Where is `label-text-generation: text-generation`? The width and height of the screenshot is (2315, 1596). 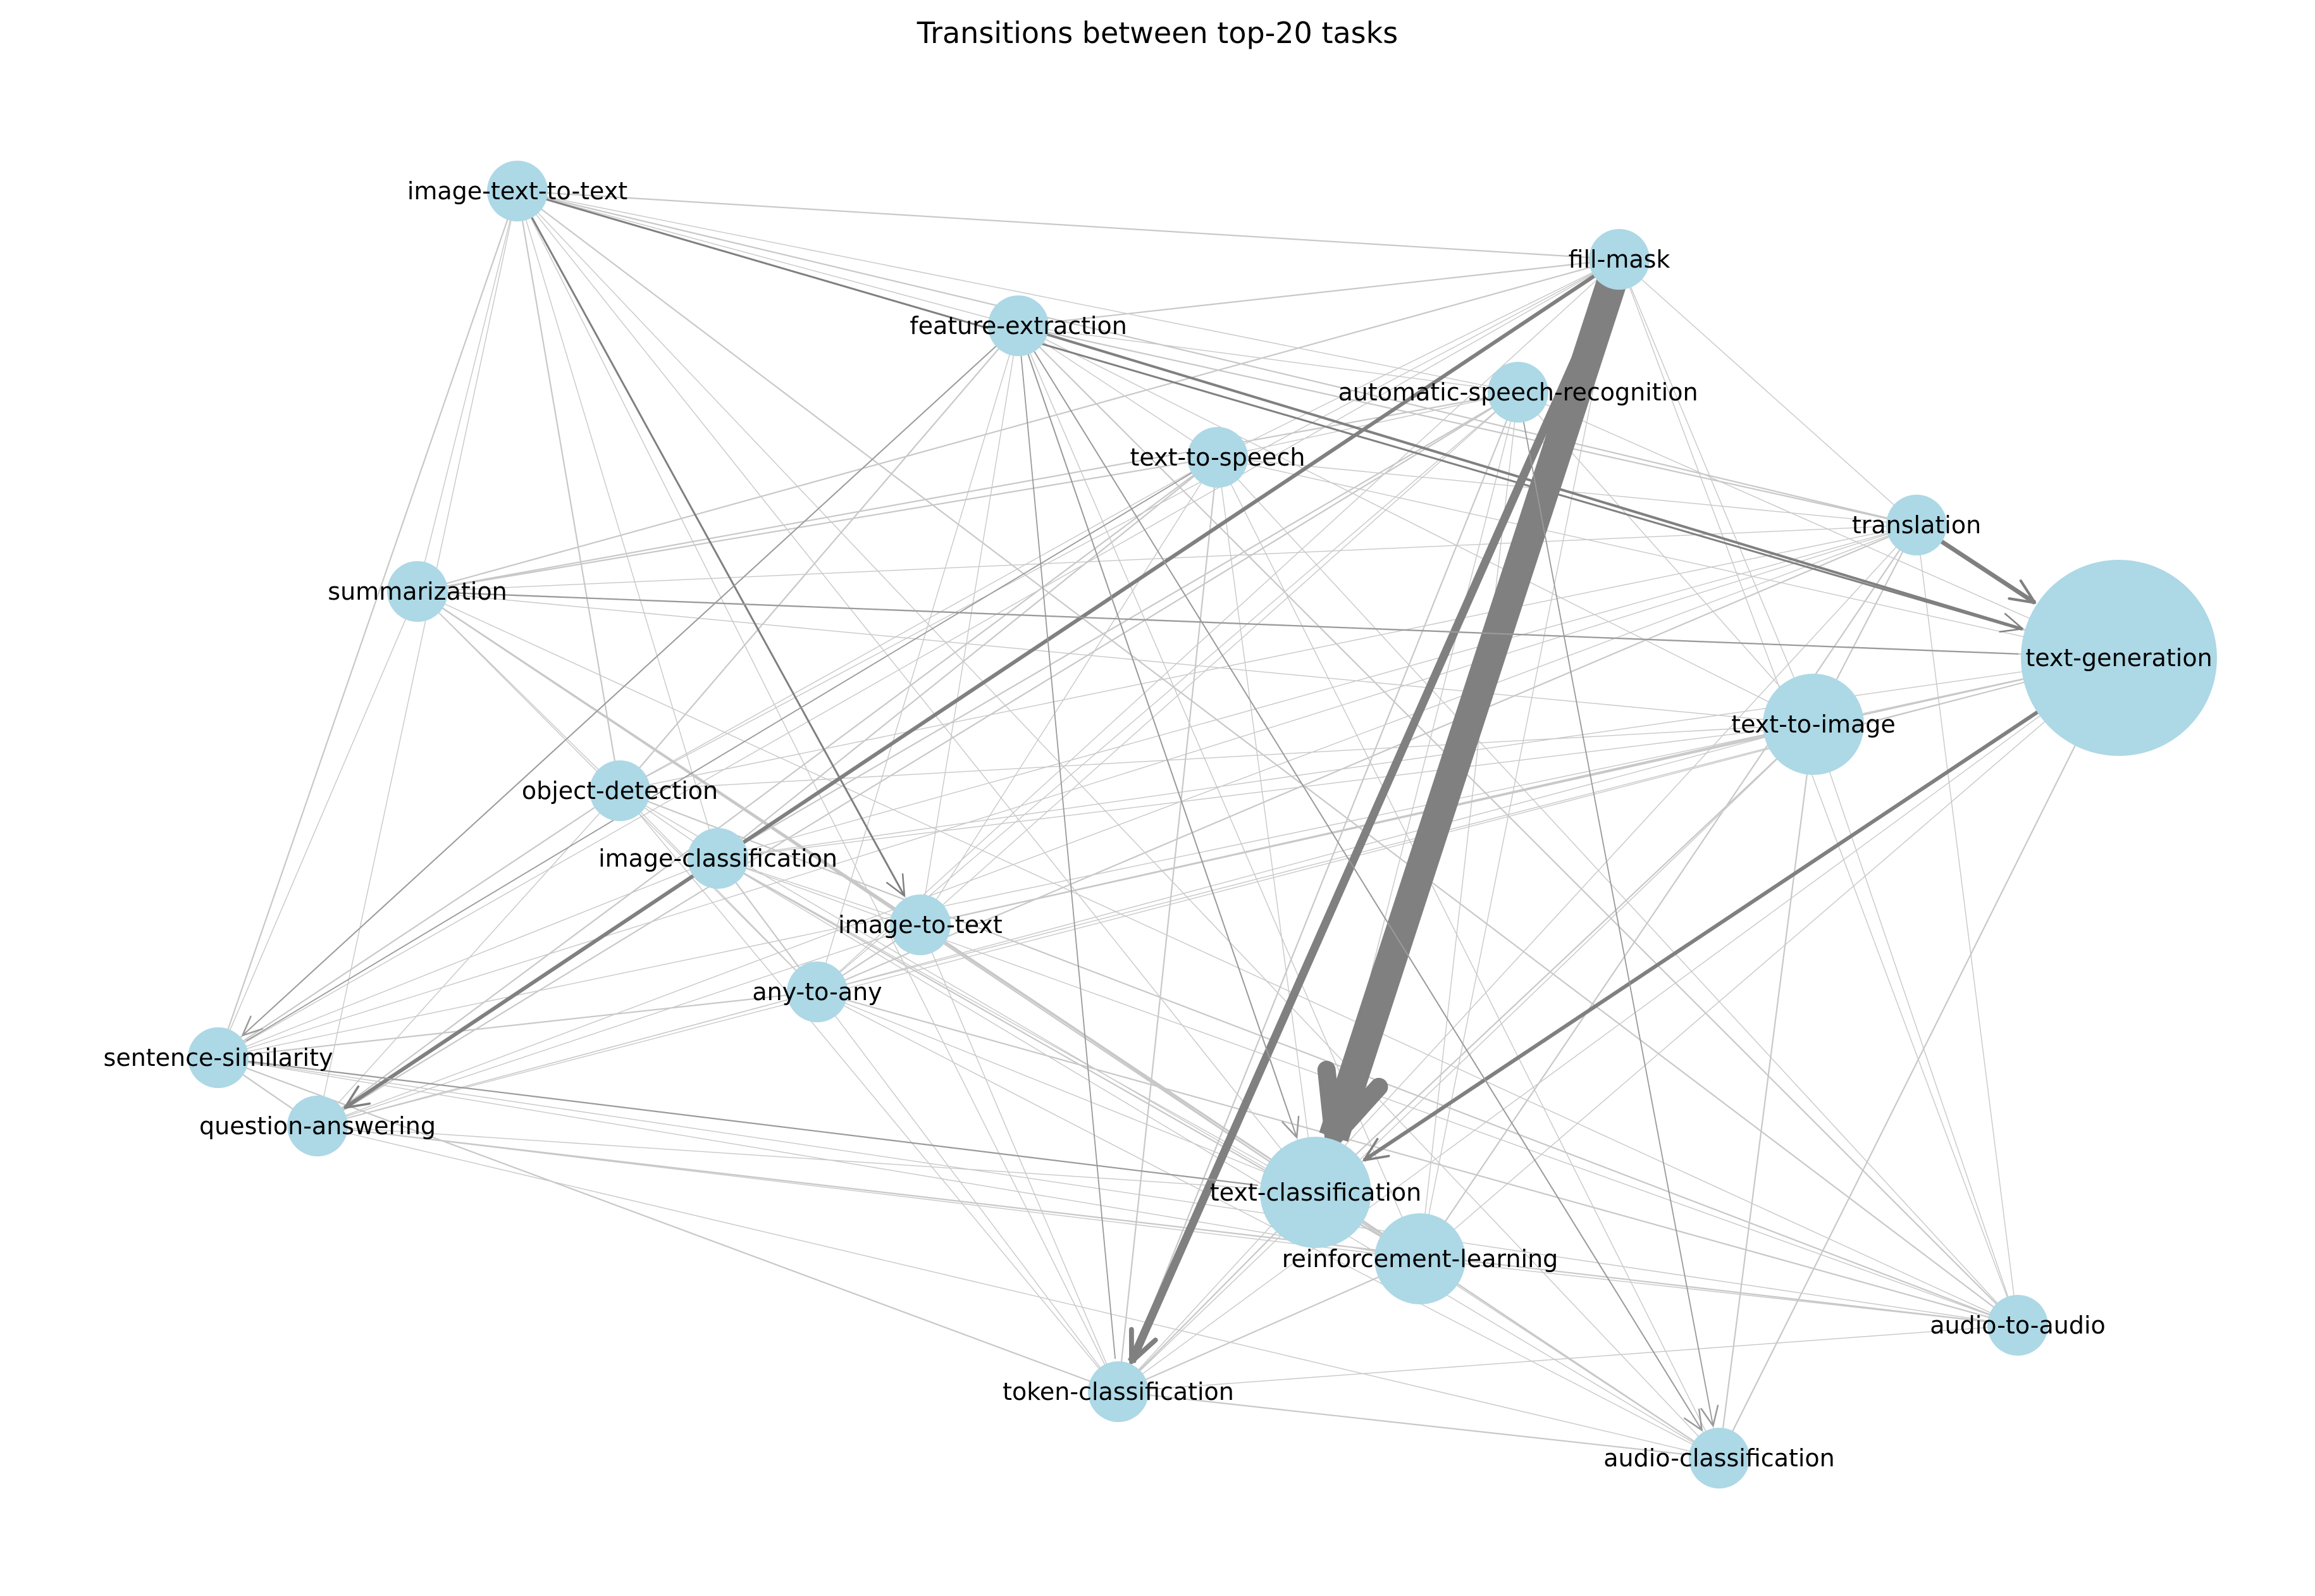 label-text-generation: text-generation is located at coordinates (2118, 658).